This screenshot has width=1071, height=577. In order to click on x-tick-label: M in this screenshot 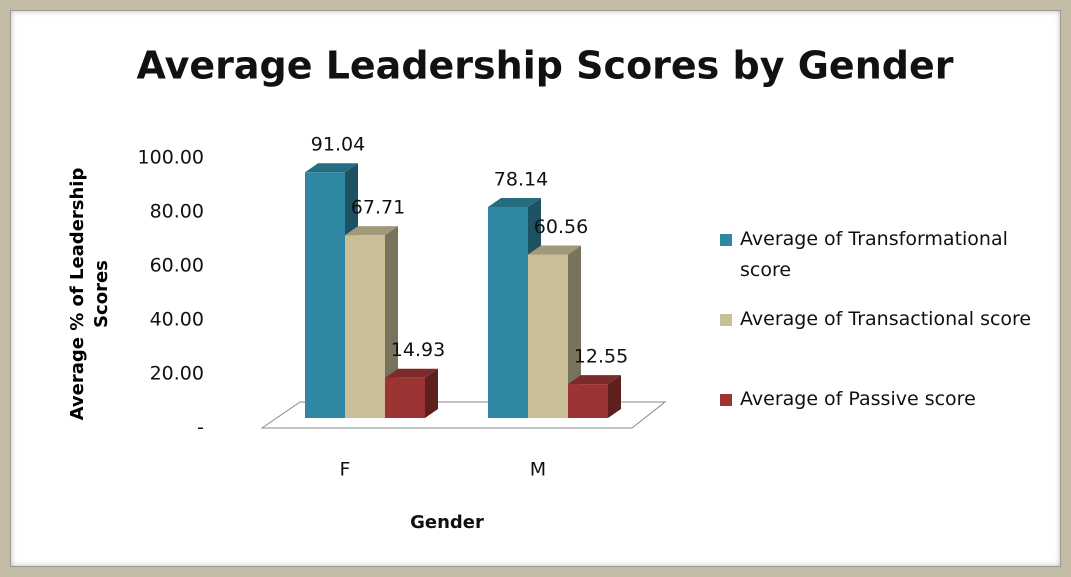, I will do `click(538, 470)`.